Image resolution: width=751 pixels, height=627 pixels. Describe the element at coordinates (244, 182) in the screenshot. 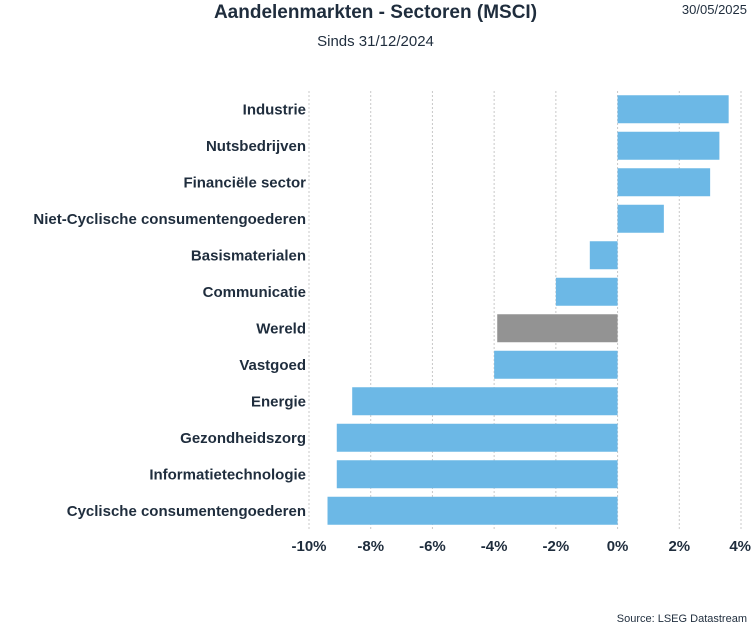

I see `category-label: Financiële sector` at that location.